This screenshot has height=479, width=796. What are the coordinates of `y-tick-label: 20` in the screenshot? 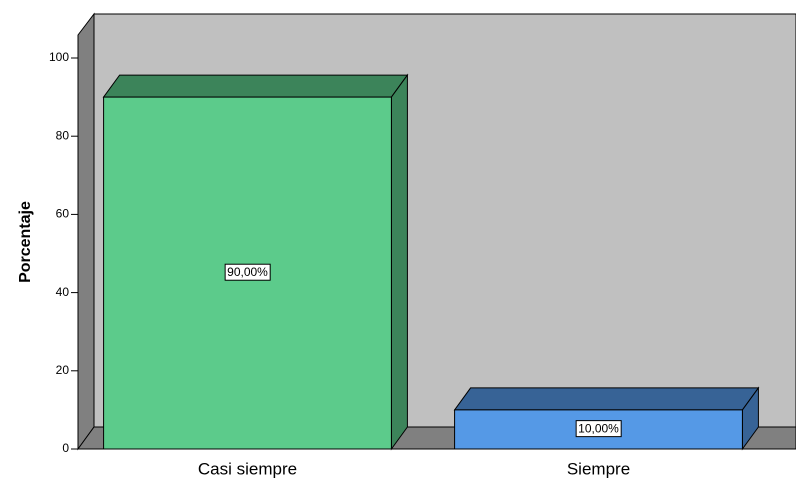 It's located at (63, 370).